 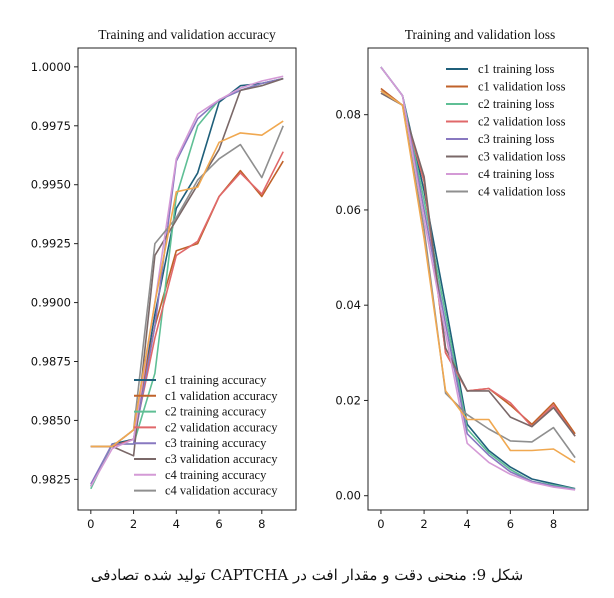 I want to click on y-tick-label: 0.08, so click(x=348, y=115).